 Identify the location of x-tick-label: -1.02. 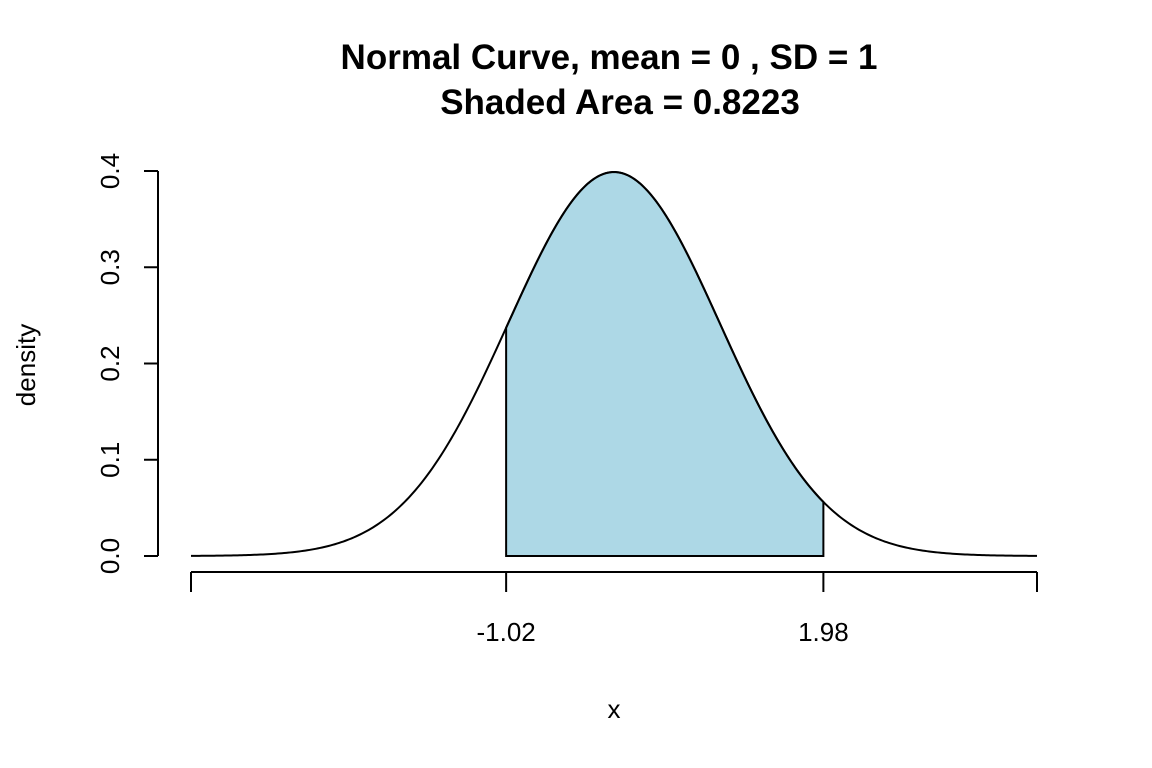
(506, 632).